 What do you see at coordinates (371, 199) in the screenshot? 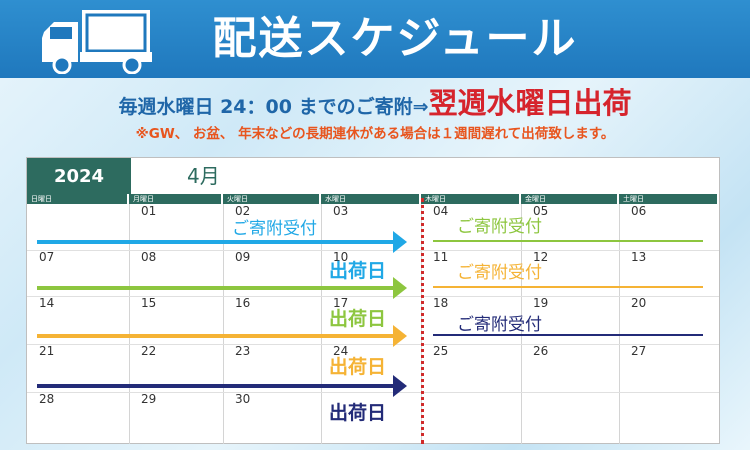
I see `weekday-header: 水曜日` at bounding box center [371, 199].